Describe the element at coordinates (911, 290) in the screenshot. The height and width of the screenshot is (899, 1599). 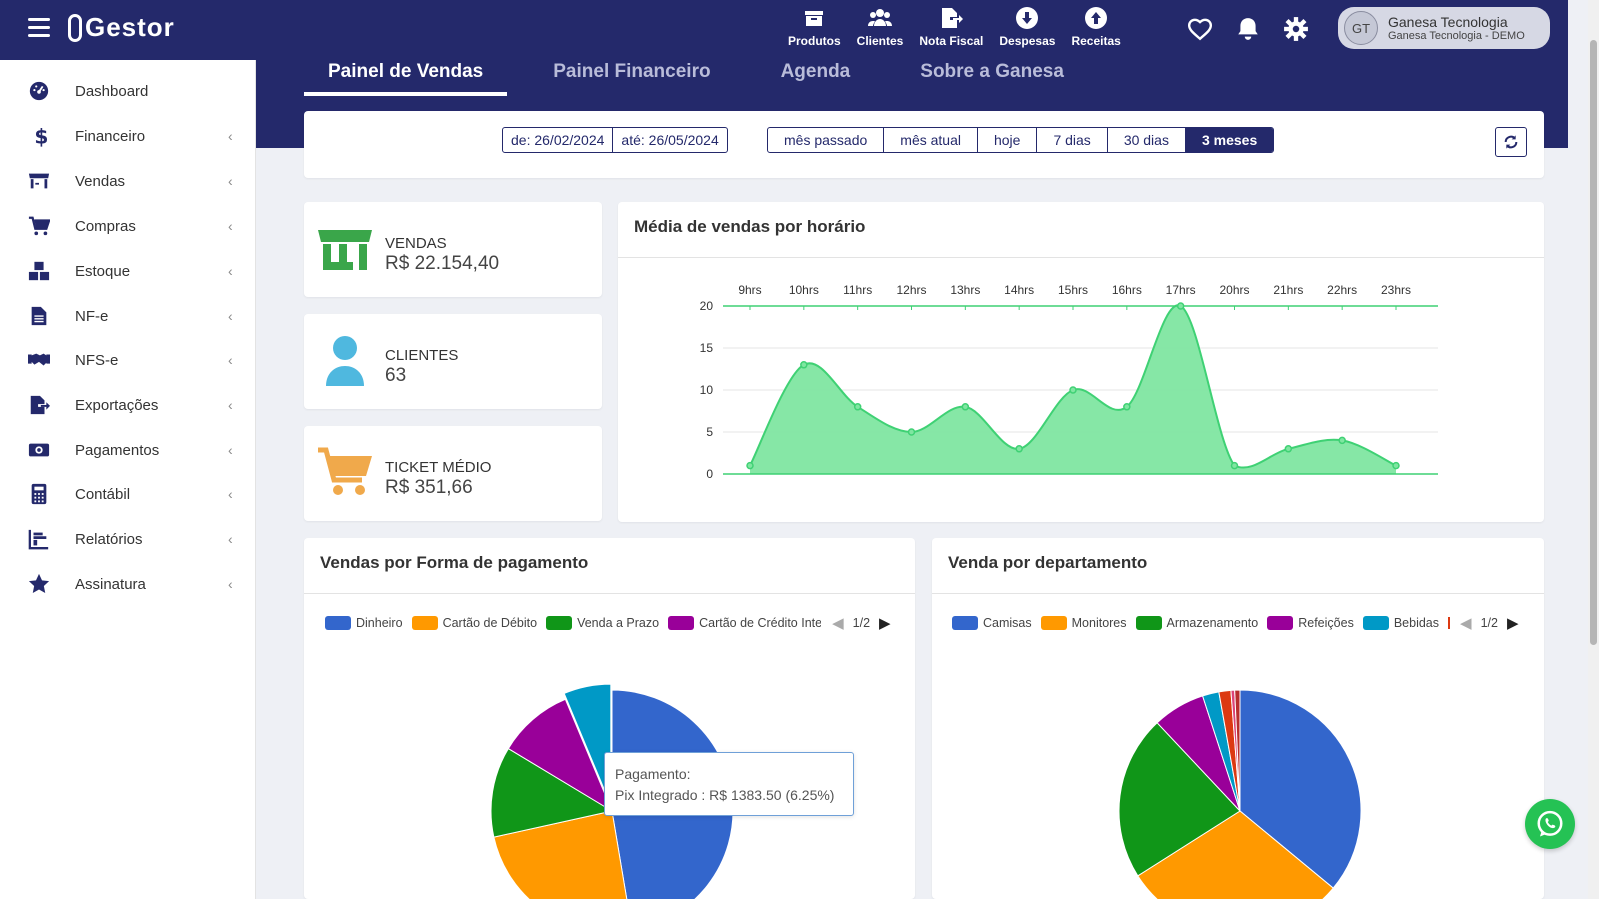
I see `x-tick-label: 12hrs` at that location.